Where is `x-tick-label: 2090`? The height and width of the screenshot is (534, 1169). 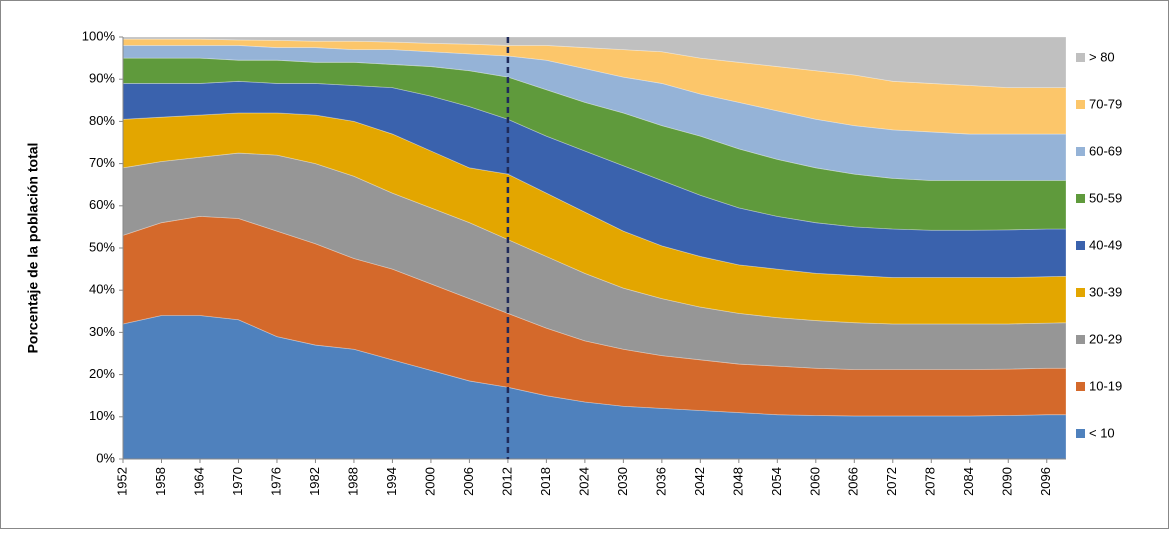 x-tick-label: 2090 is located at coordinates (1007, 481).